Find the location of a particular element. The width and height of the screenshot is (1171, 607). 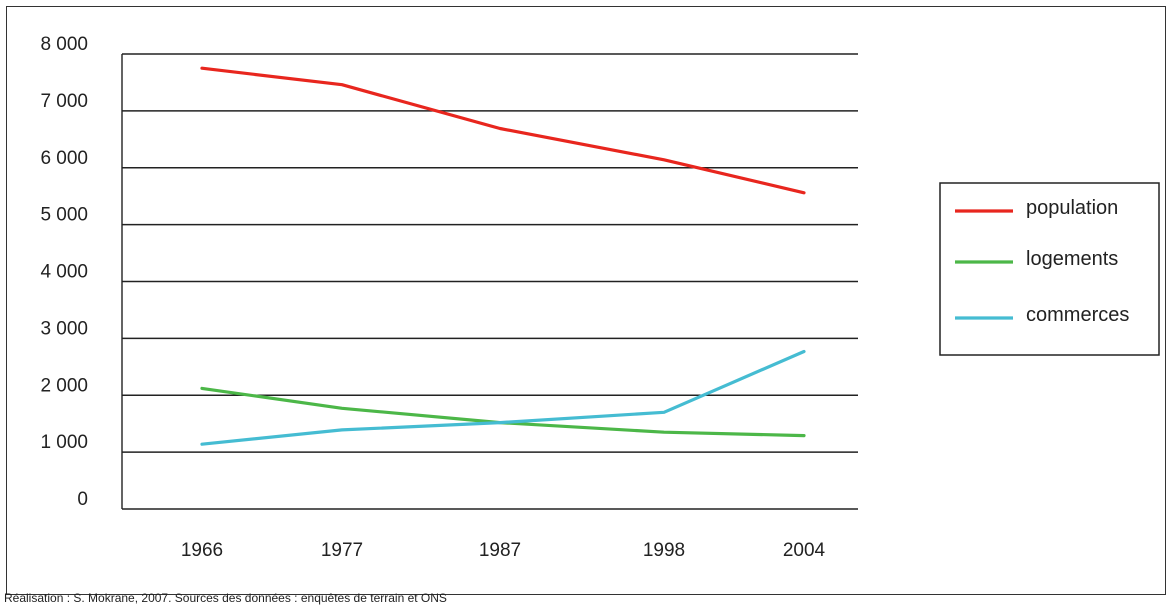

legend-label-commerces: commerces is located at coordinates (1077, 315).